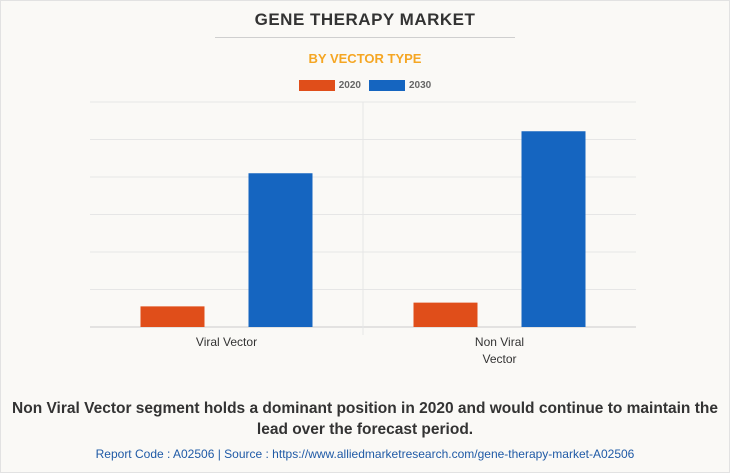 The width and height of the screenshot is (730, 473). What do you see at coordinates (387, 85) in the screenshot?
I see `legend-swatch-2030` at bounding box center [387, 85].